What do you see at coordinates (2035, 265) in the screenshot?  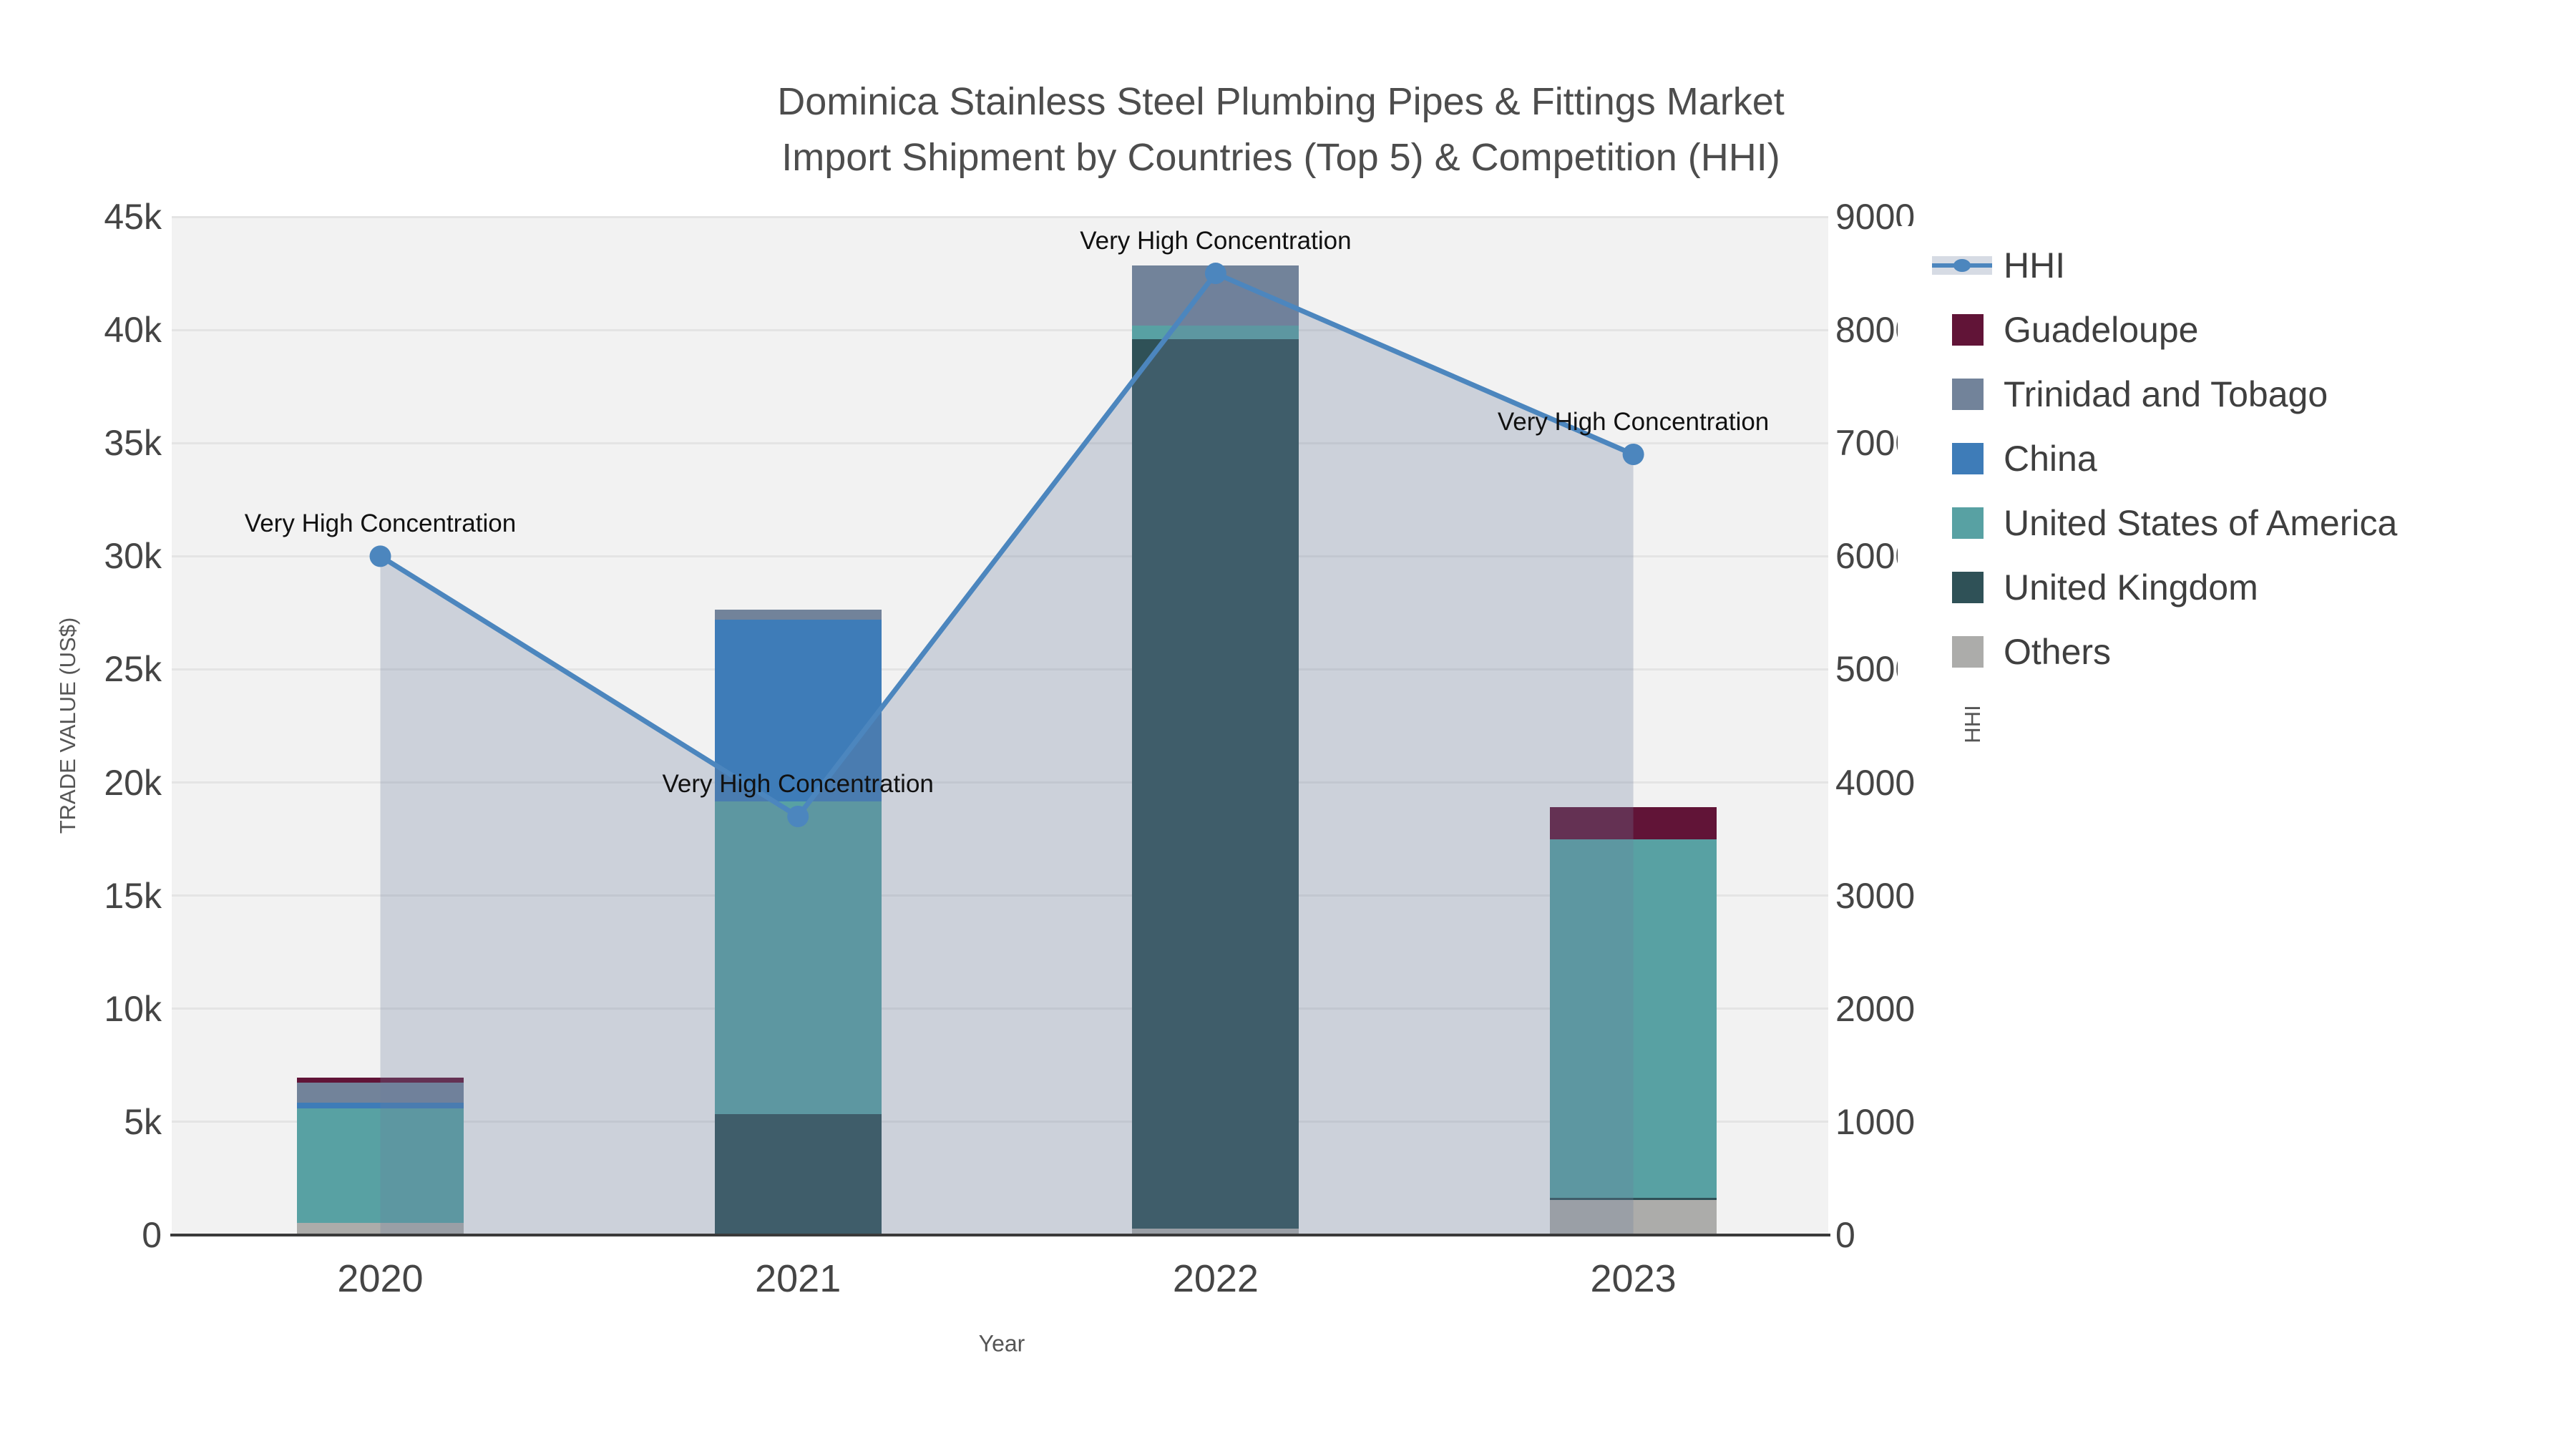 I see `legend-item-label: HHI` at bounding box center [2035, 265].